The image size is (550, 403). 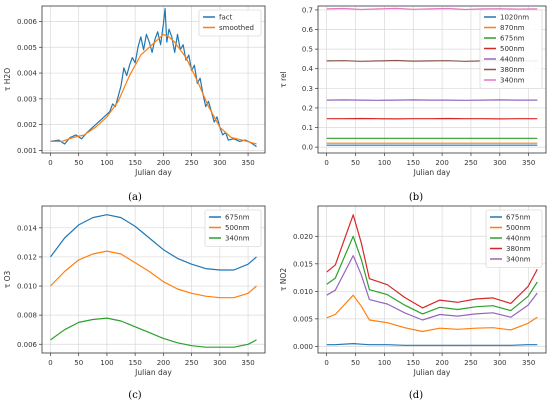 What do you see at coordinates (27, 257) in the screenshot?
I see `y-tick-label: 0.012` at bounding box center [27, 257].